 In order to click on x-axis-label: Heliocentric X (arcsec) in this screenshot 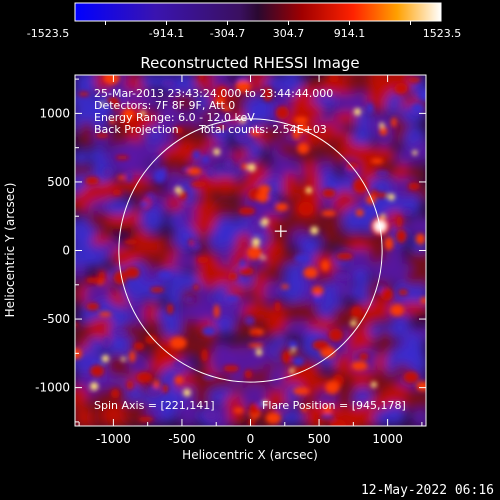, I will do `click(250, 455)`.